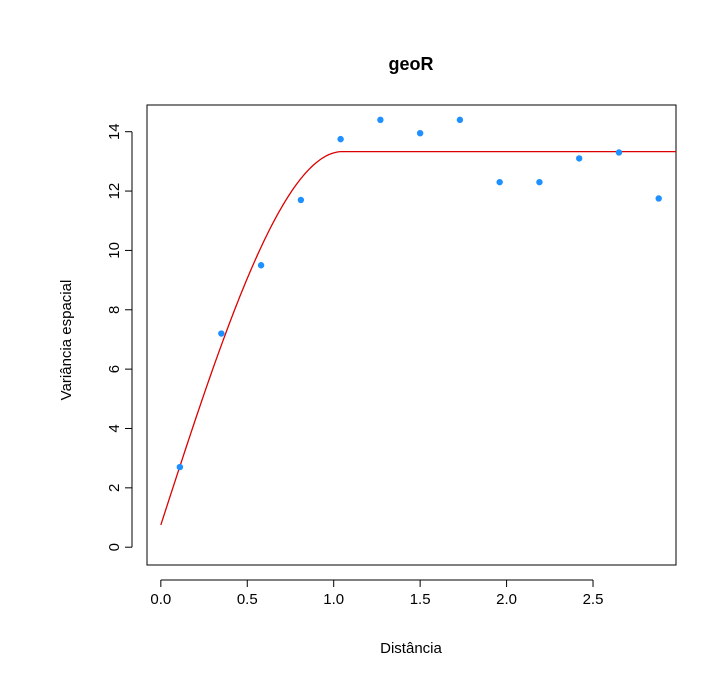 This screenshot has height=675, width=725. Describe the element at coordinates (593, 599) in the screenshot. I see `x-tick-label: 2.5` at that location.